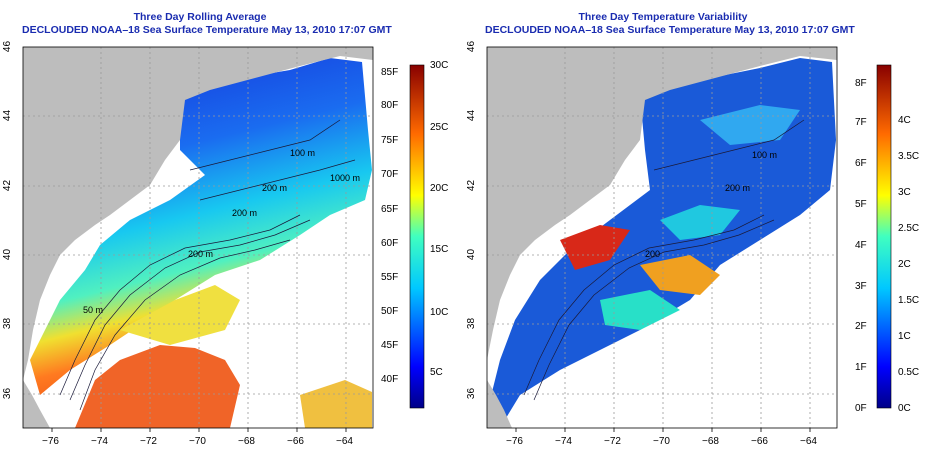 This screenshot has width=950, height=475. I want to click on right-y-tick: 38, so click(472, 323).